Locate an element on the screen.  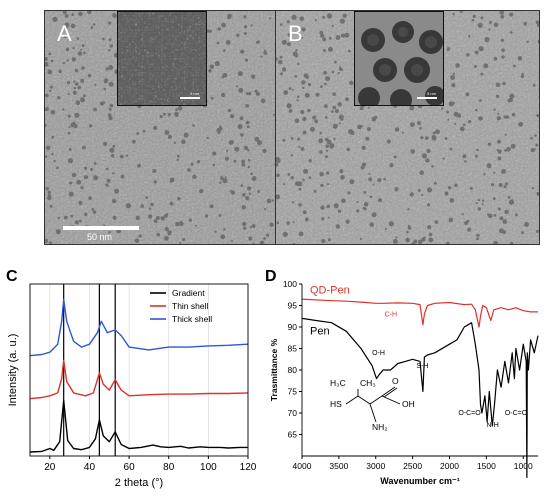
panel-label-b: B is located at coordinates (295, 33).